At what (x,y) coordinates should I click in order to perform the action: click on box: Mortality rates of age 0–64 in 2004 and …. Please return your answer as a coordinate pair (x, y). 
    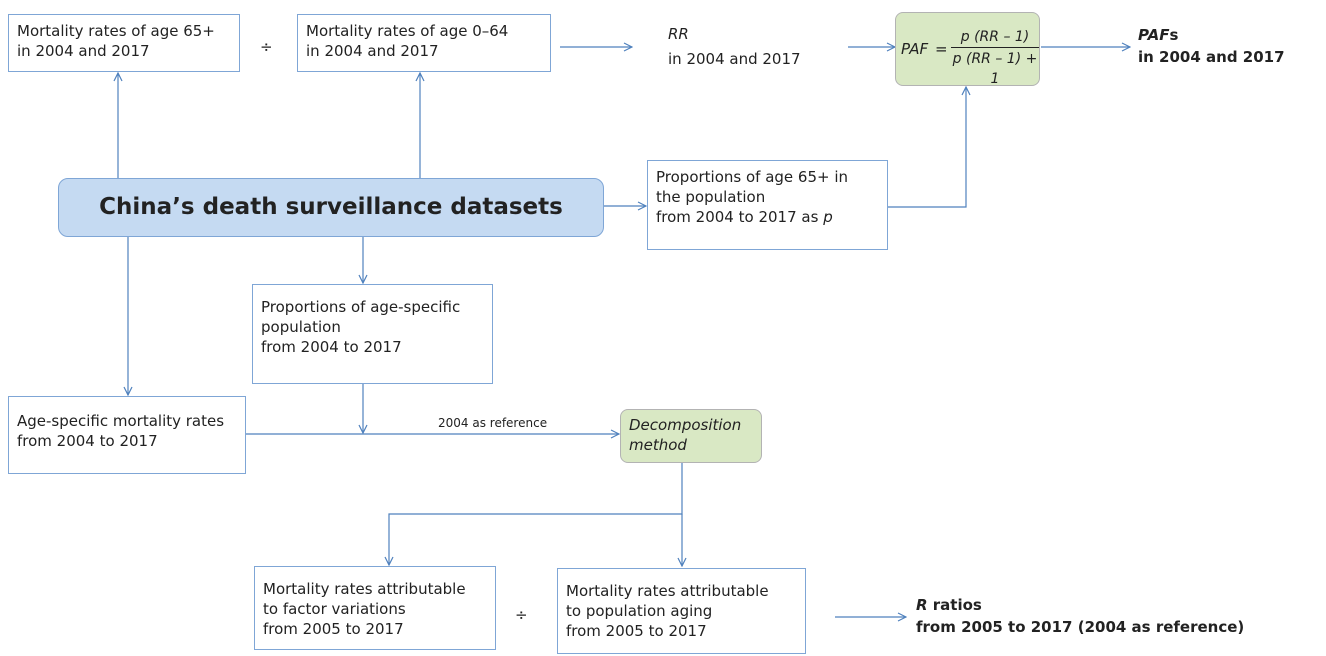
    Looking at the image, I should click on (424, 43).